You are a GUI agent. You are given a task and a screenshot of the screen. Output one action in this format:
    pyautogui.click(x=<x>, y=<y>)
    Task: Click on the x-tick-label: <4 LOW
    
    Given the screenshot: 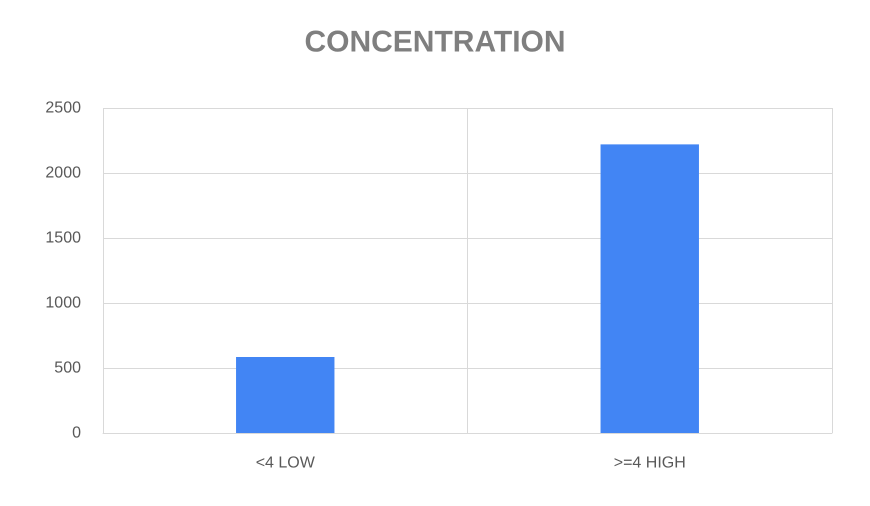 What is the action you would take?
    pyautogui.click(x=286, y=463)
    